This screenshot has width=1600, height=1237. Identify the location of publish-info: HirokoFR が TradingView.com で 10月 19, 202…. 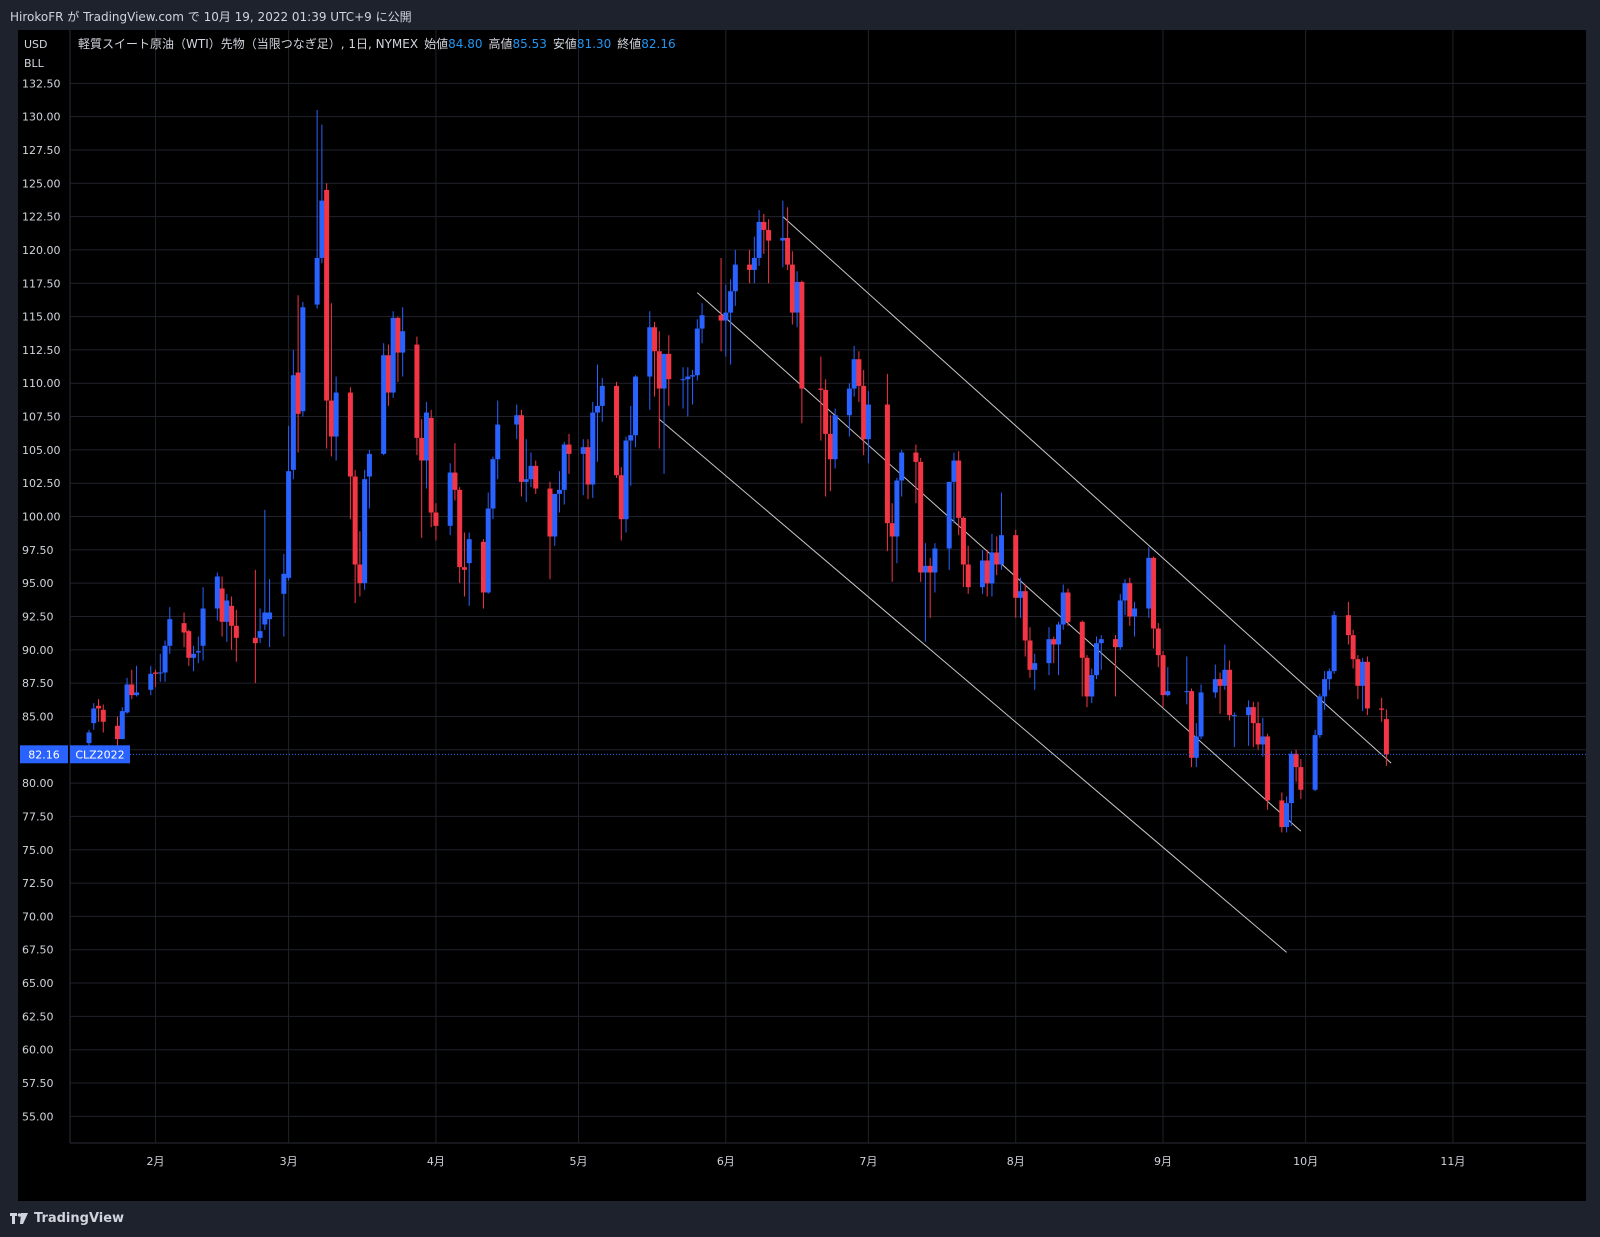
(211, 17).